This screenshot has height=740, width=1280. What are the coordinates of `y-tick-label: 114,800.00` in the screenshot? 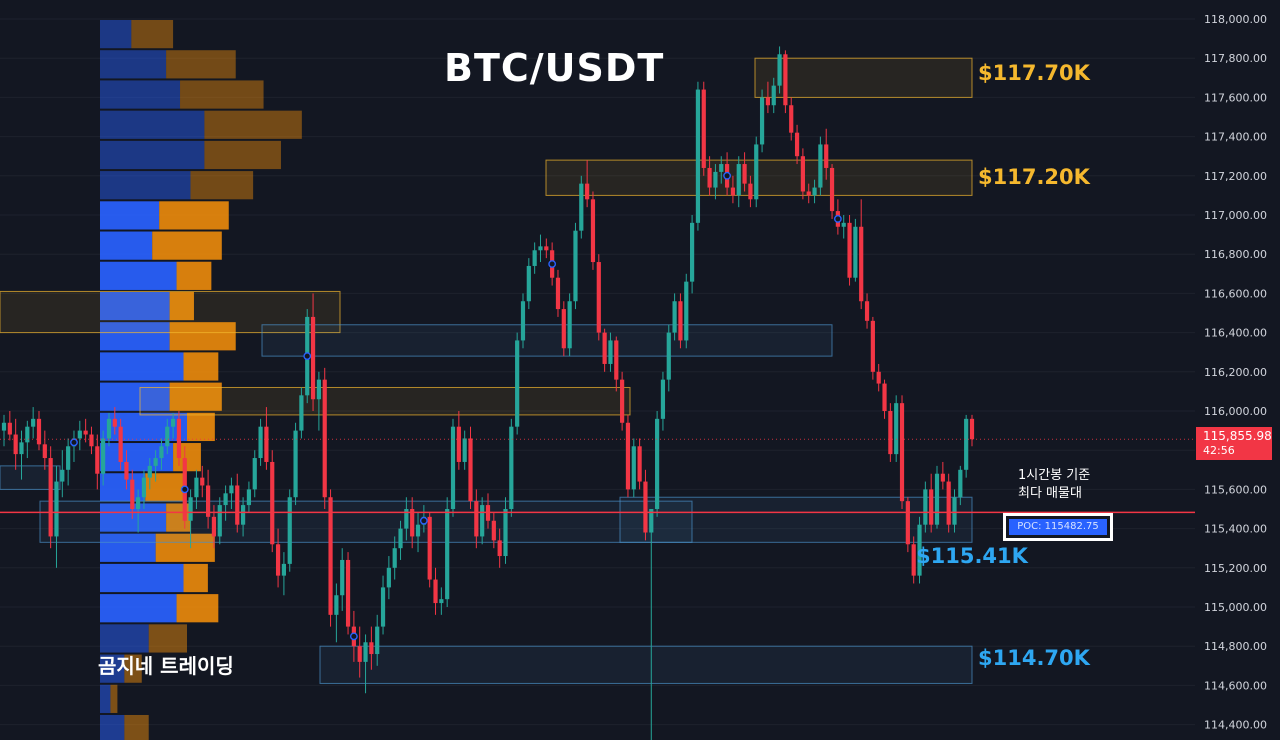 It's located at (1235, 646).